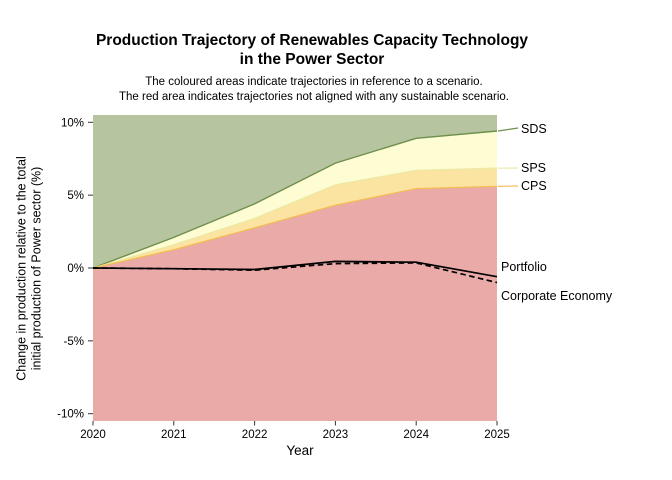 Image resolution: width=672 pixels, height=480 pixels. I want to click on area-cps-aligned, so click(295, 218).